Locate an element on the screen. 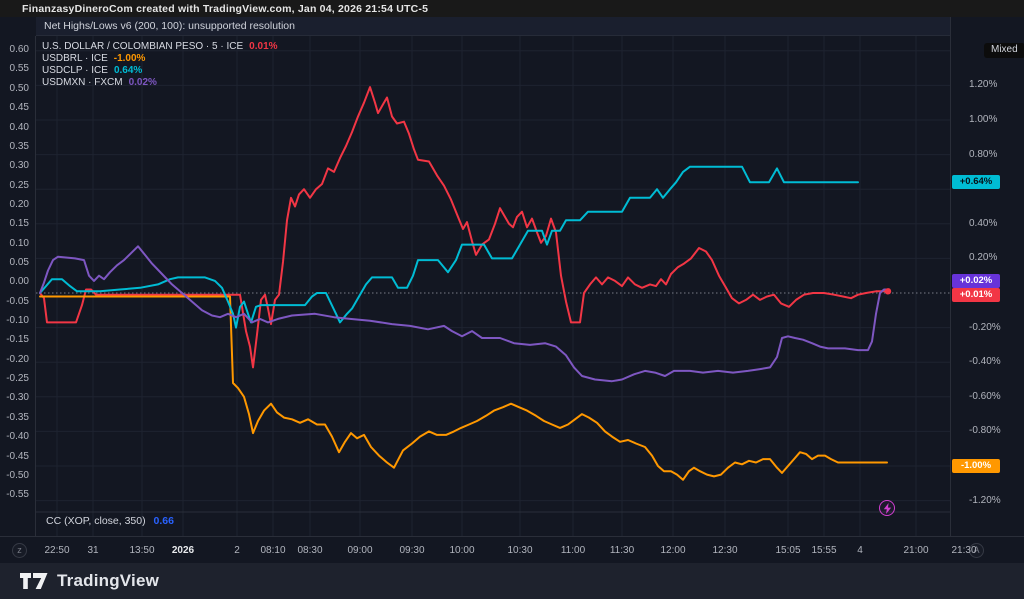 This screenshot has width=1024, height=599. right-axis-tick: -0.60% is located at coordinates (985, 396).